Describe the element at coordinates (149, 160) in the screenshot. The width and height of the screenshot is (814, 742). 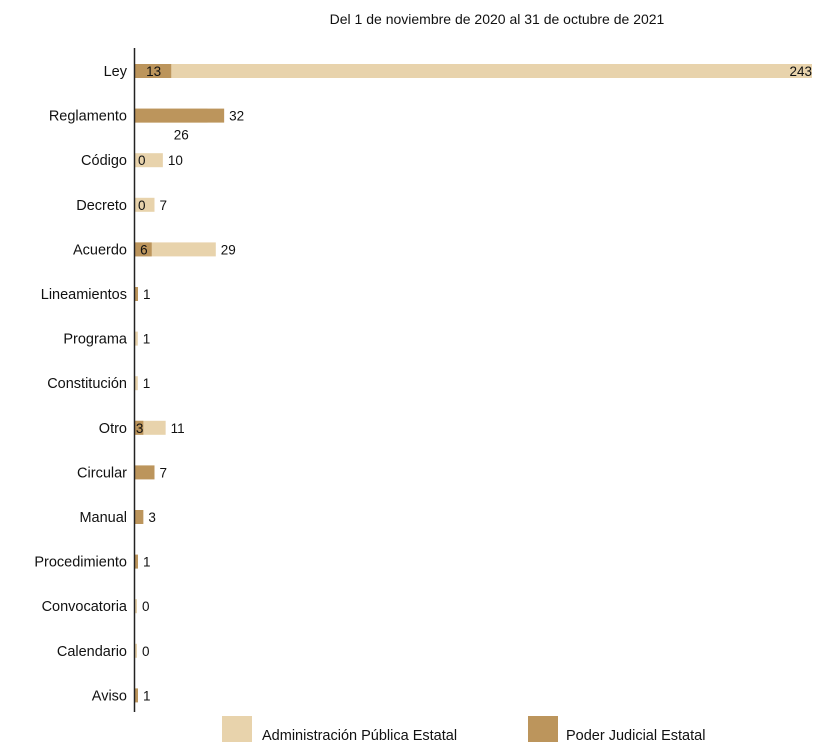
I see `bar-administracion-codigo` at that location.